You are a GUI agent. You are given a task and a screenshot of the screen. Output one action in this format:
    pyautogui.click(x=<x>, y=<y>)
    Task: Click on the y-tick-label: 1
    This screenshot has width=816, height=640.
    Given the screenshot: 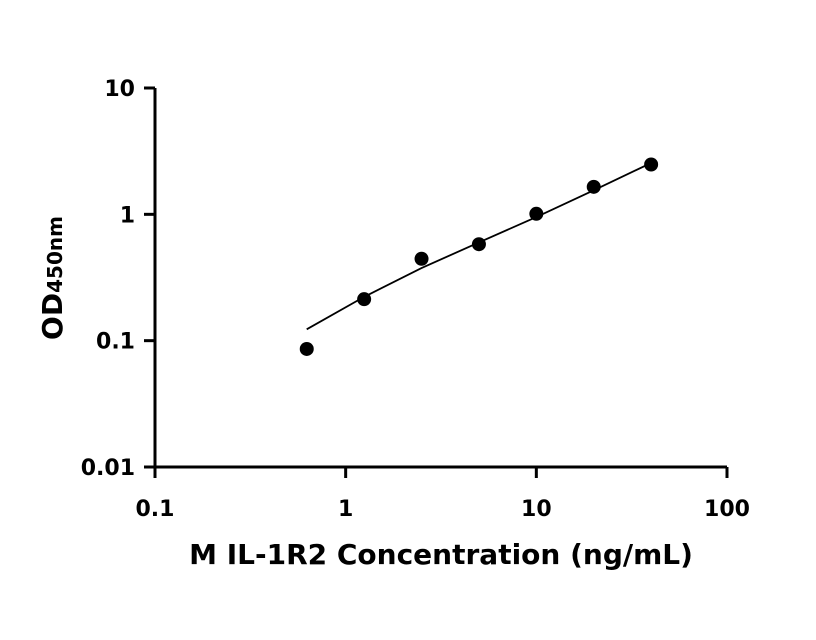 What is the action you would take?
    pyautogui.click(x=127, y=215)
    